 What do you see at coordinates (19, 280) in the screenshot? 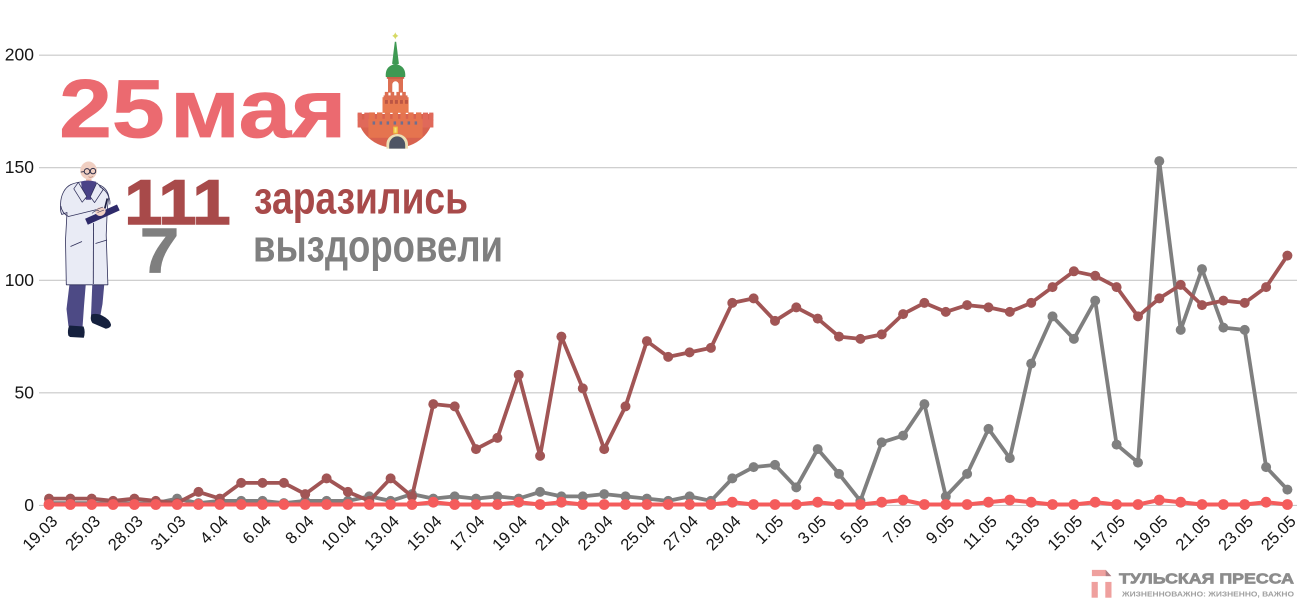
I see `svg-text: 100` at bounding box center [19, 280].